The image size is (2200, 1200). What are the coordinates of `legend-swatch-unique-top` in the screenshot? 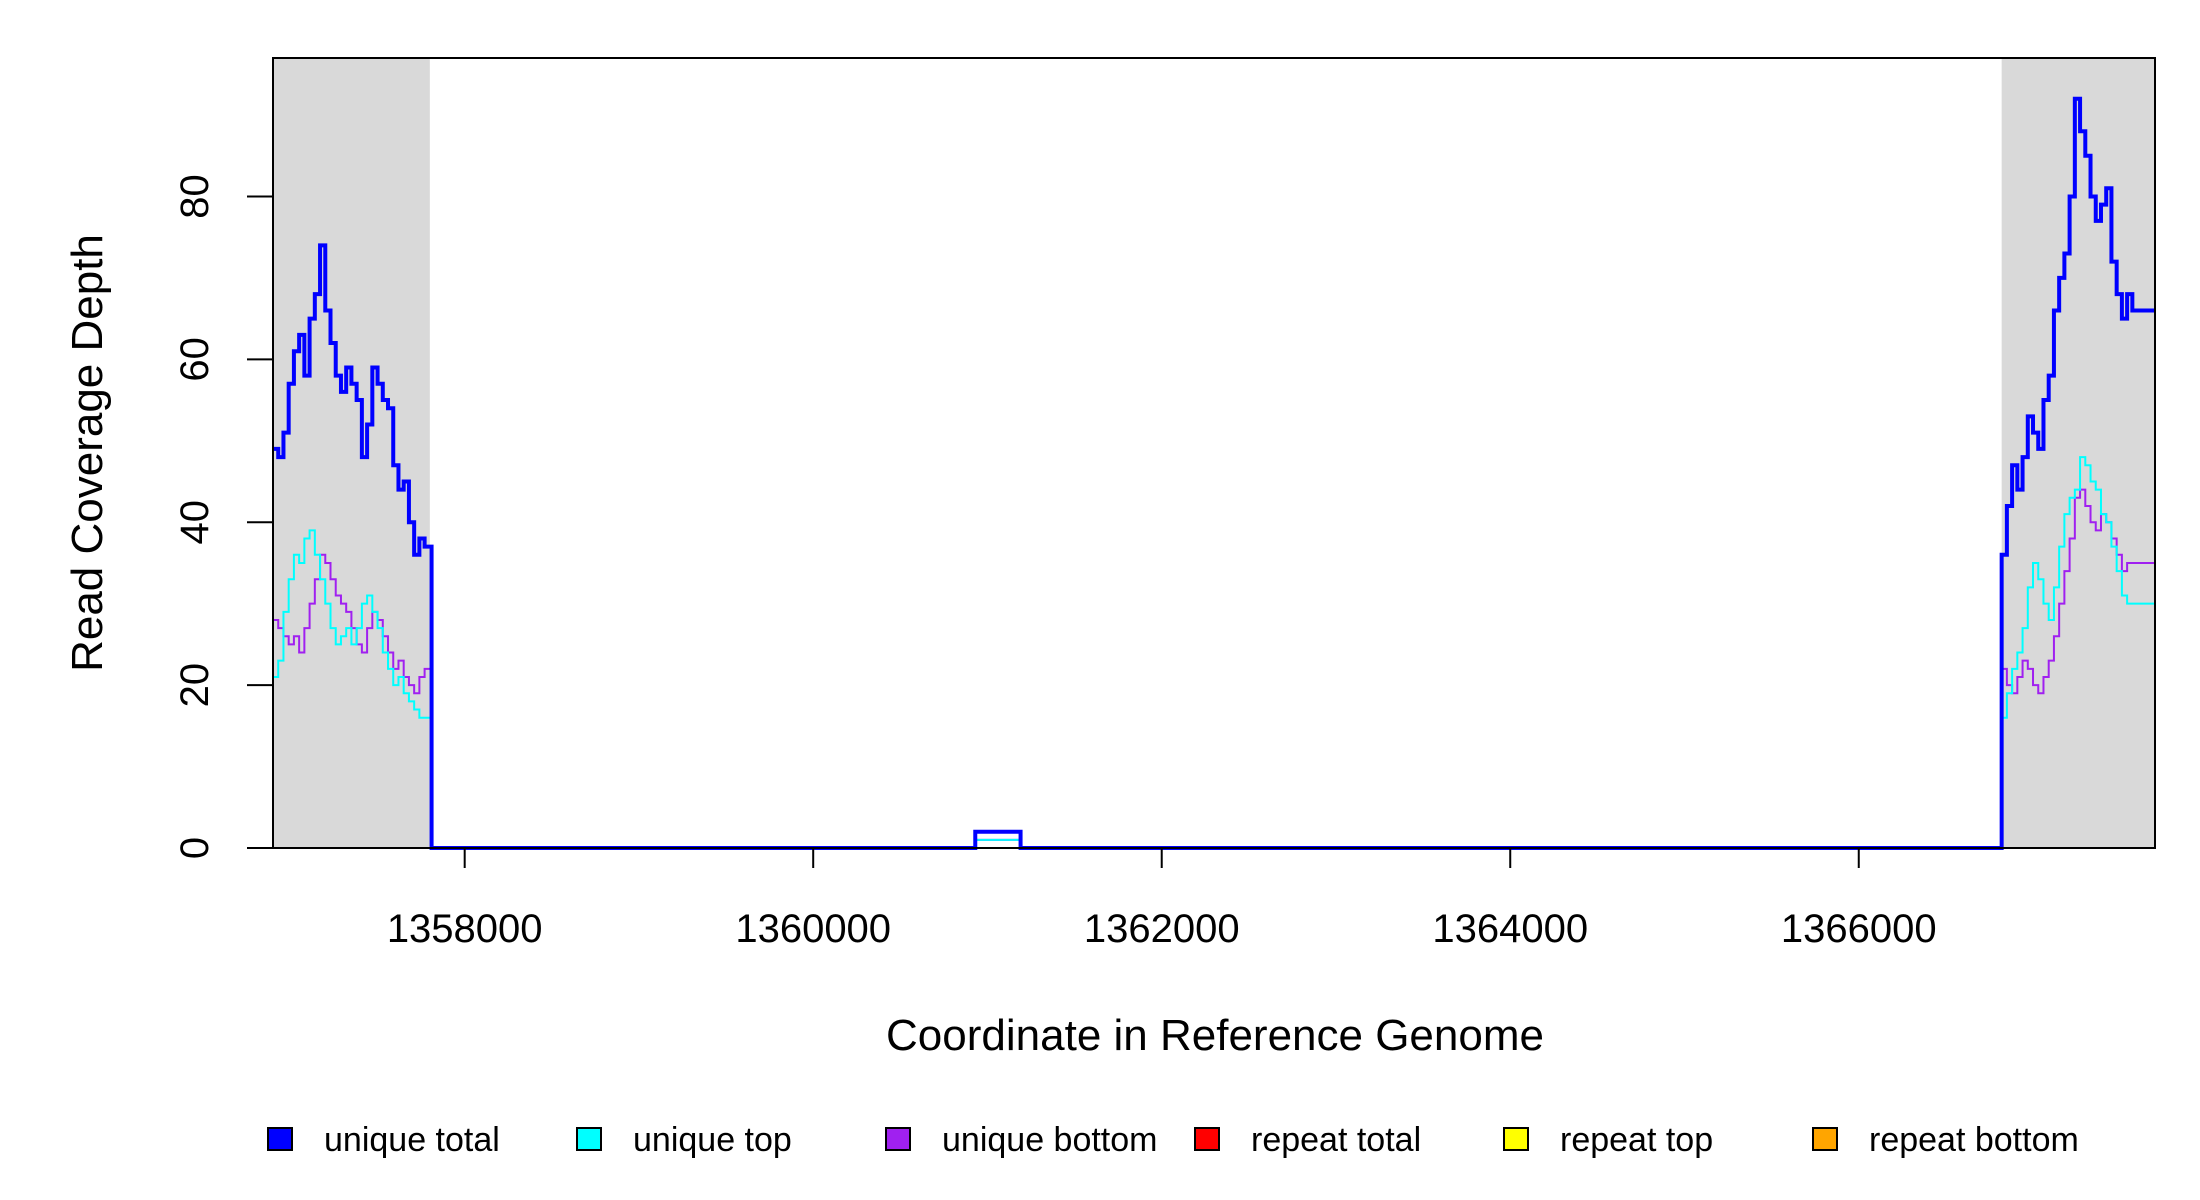 It's located at (589, 1139).